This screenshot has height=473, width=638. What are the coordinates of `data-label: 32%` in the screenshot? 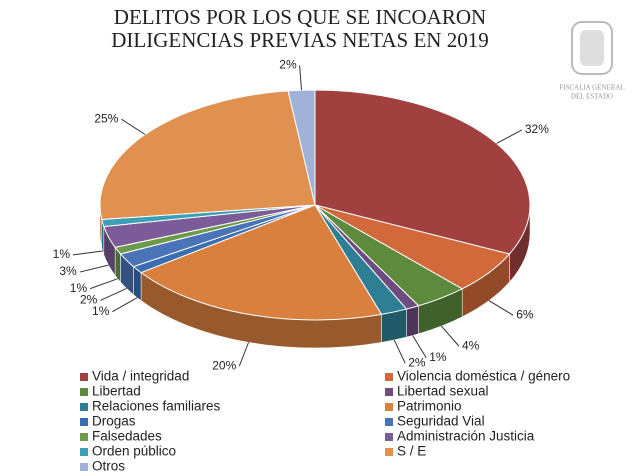 It's located at (537, 129).